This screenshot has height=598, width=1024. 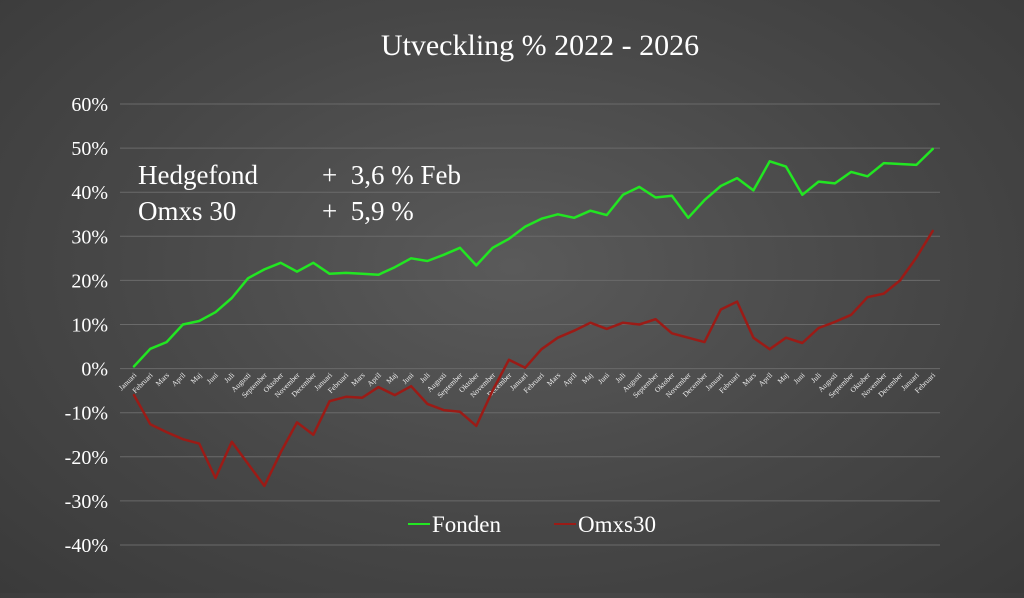 I want to click on y-tick-label: 40%, so click(x=89, y=193).